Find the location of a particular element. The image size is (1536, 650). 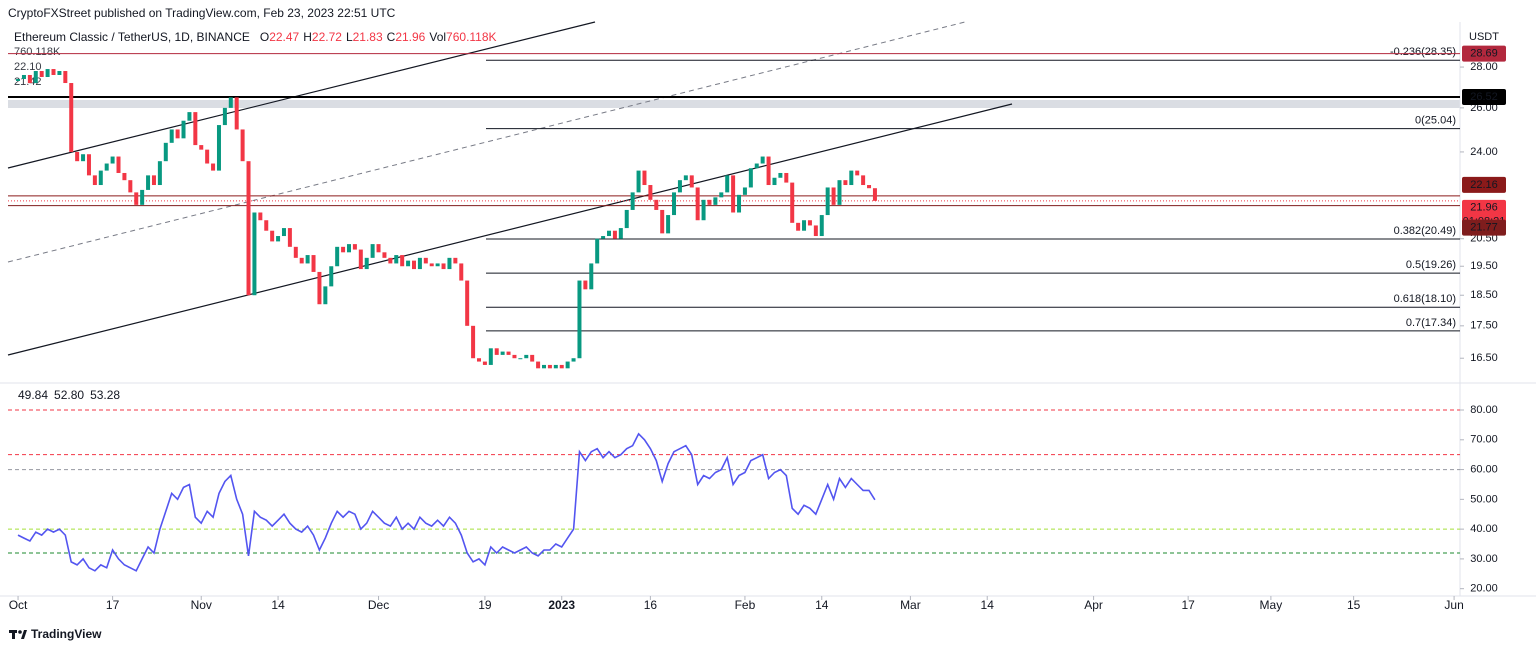

x-tick-label: 16 is located at coordinates (651, 605).